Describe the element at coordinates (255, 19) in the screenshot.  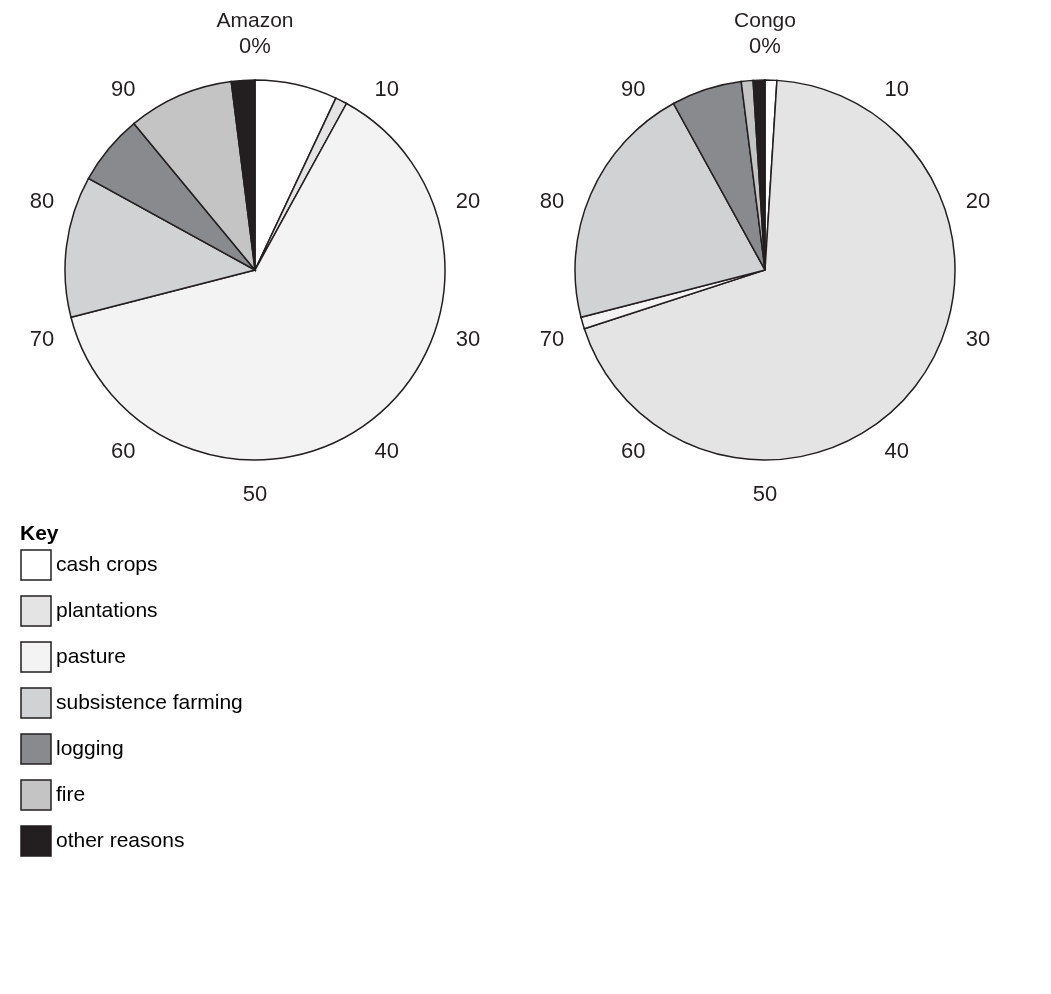
I see `chart-title: Amazon` at that location.